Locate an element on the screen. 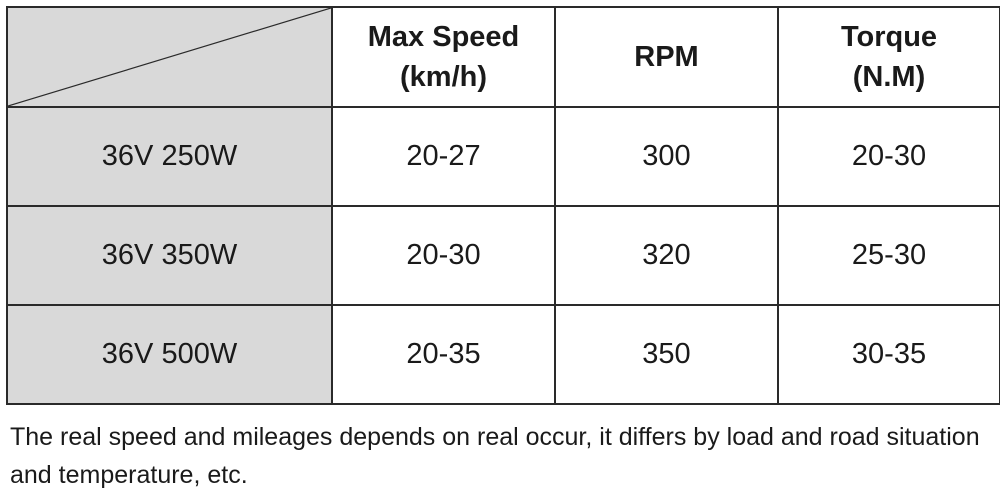 The image size is (1000, 502). rpm-cell: 300 is located at coordinates (666, 156).